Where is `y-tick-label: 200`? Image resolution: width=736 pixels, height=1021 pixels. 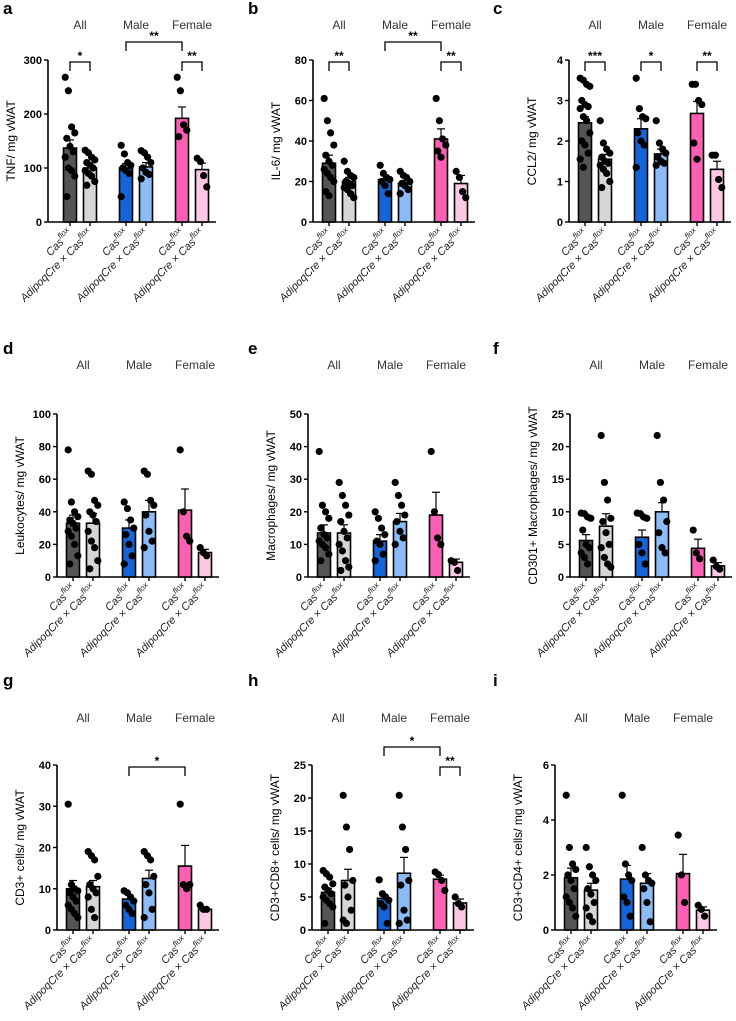 y-tick-label: 200 is located at coordinates (33, 115).